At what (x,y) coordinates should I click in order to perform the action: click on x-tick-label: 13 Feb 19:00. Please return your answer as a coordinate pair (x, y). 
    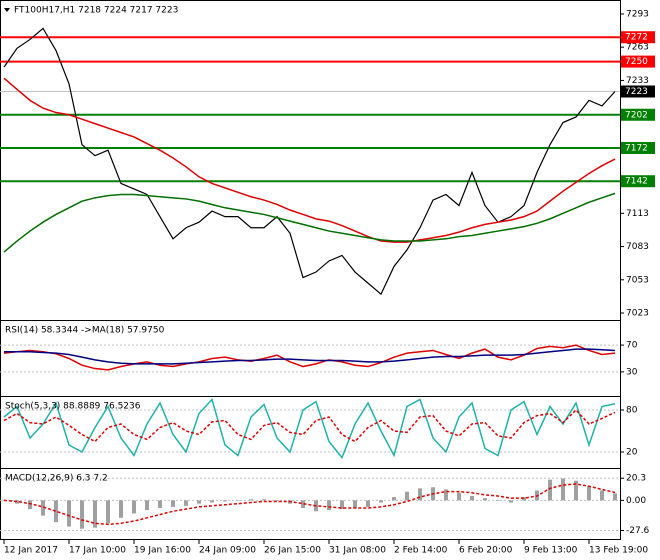
    Looking at the image, I should click on (618, 551).